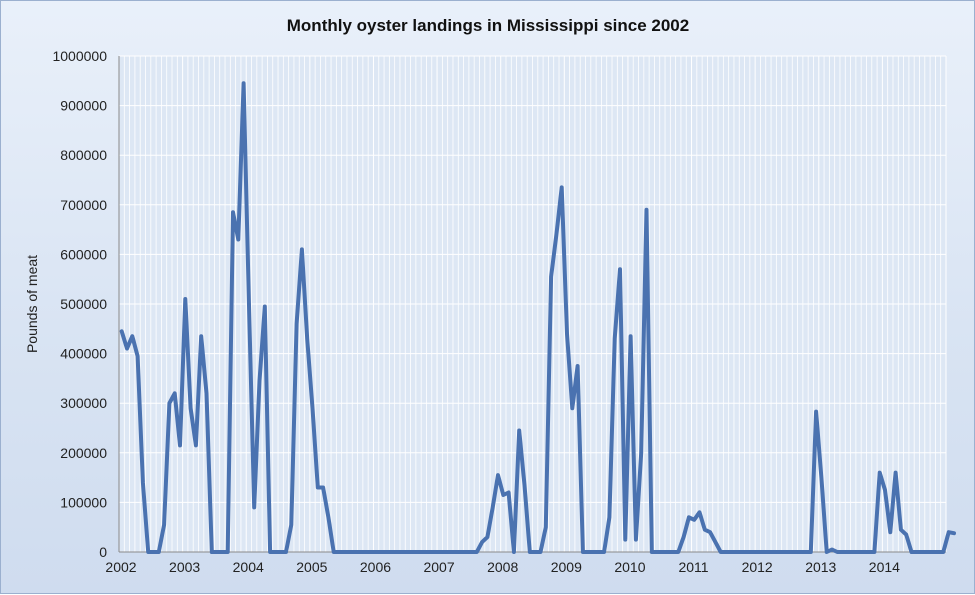  I want to click on y-tick-label: 0, so click(103, 552).